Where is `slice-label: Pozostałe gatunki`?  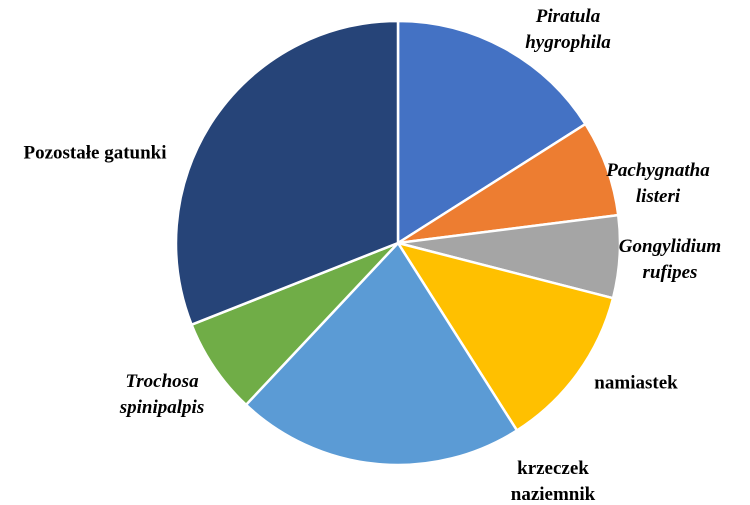
slice-label: Pozostałe gatunki is located at coordinates (94, 152).